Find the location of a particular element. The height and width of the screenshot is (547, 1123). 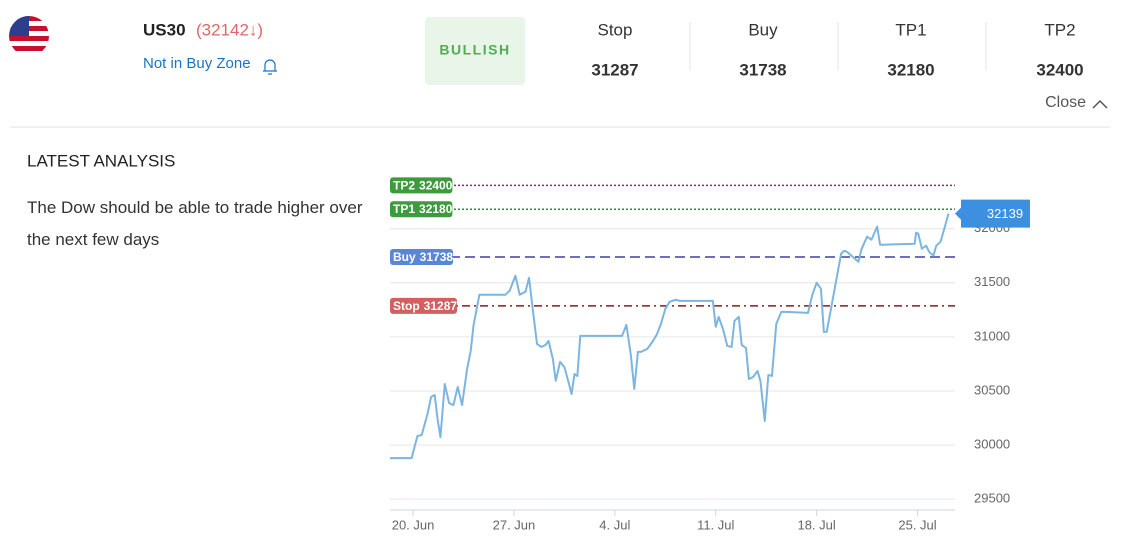

flag is located at coordinates (29, 36).